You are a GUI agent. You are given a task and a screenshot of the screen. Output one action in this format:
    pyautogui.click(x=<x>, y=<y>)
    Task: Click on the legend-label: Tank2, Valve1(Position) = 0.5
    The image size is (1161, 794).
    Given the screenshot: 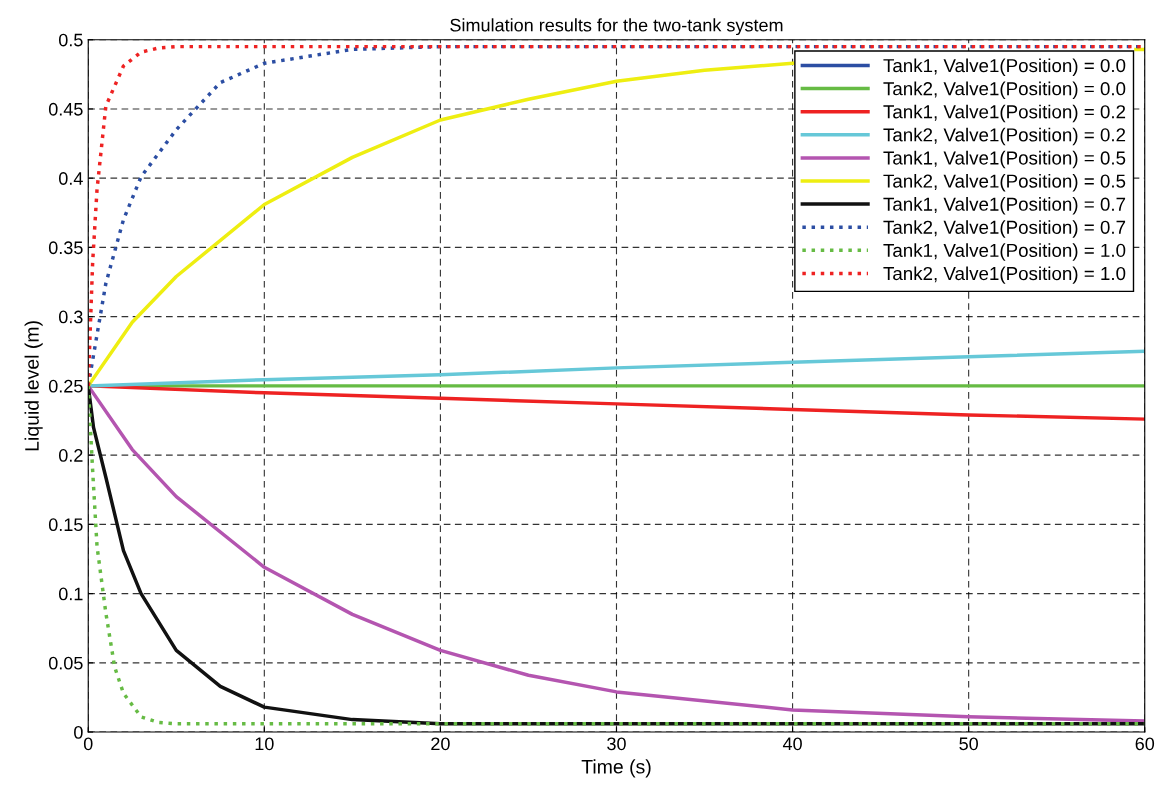 What is the action you would take?
    pyautogui.click(x=1004, y=182)
    